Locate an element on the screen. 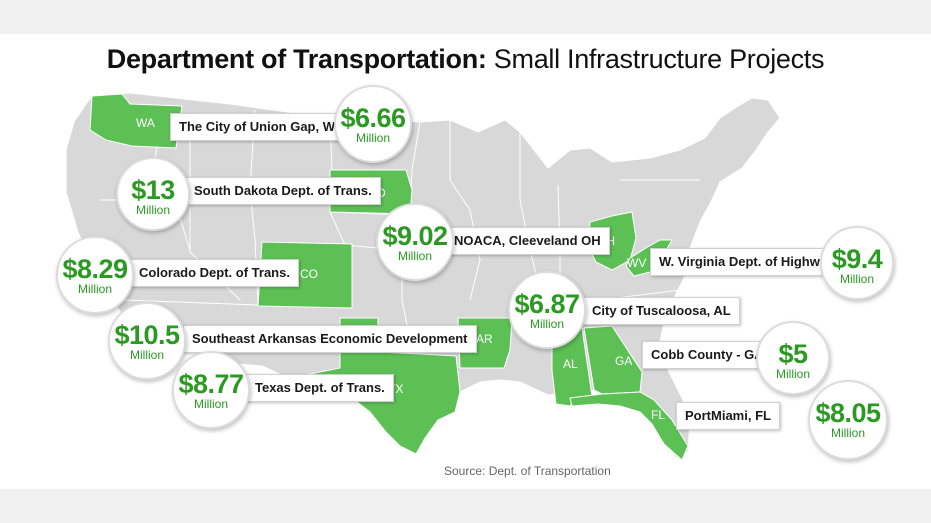 The width and height of the screenshot is (931, 523). state-label-ar: AR is located at coordinates (484, 339).